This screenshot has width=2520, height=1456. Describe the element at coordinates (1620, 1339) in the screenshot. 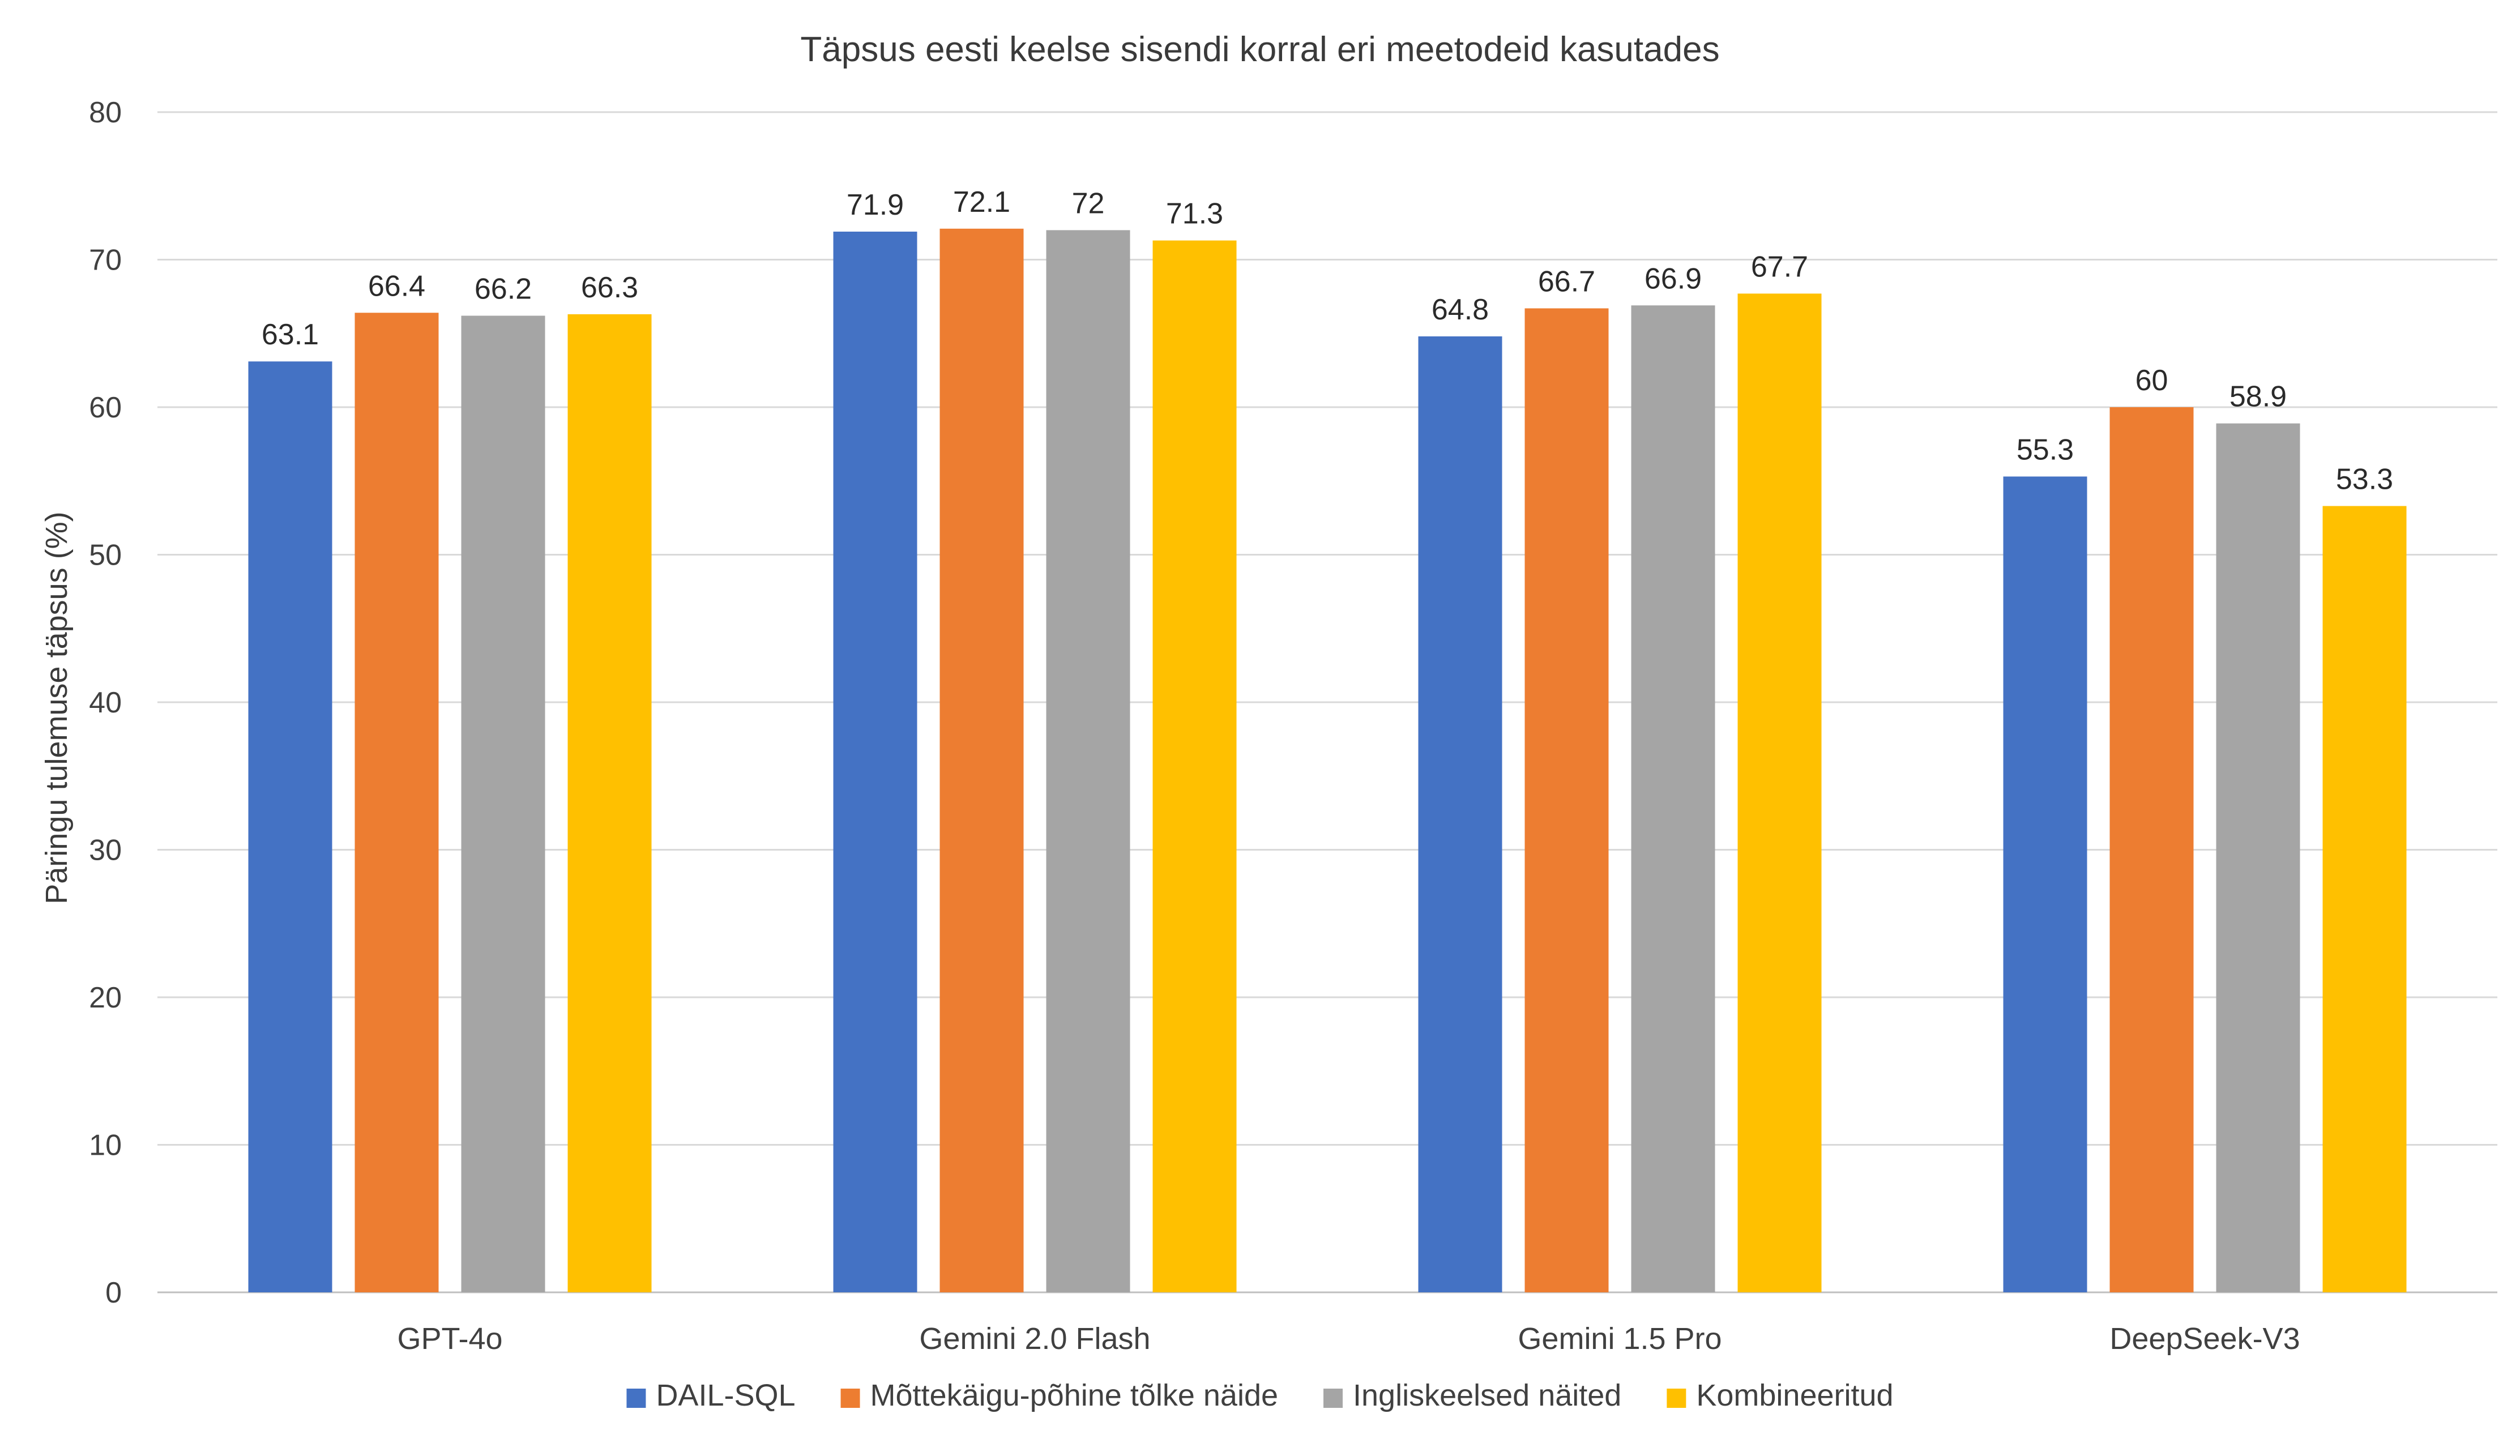

I see `x-category-label: Gemini 1.5 Pro` at that location.